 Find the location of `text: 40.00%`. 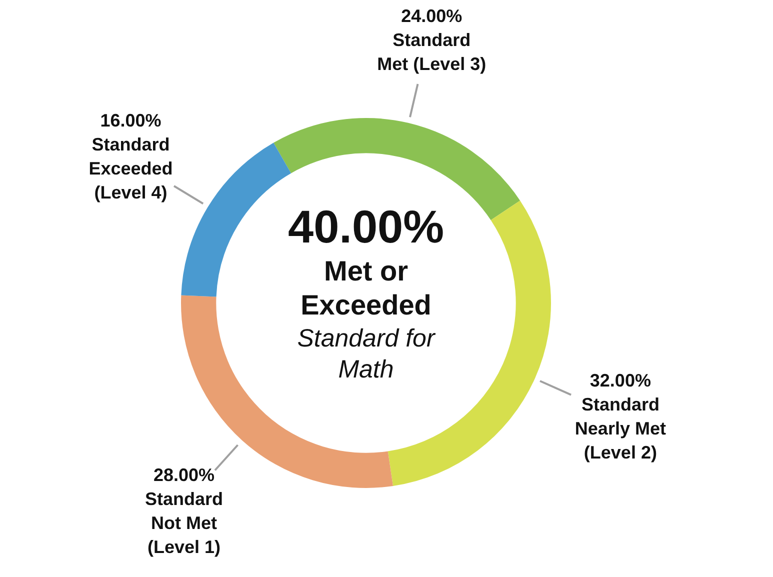

text: 40.00% is located at coordinates (366, 226).